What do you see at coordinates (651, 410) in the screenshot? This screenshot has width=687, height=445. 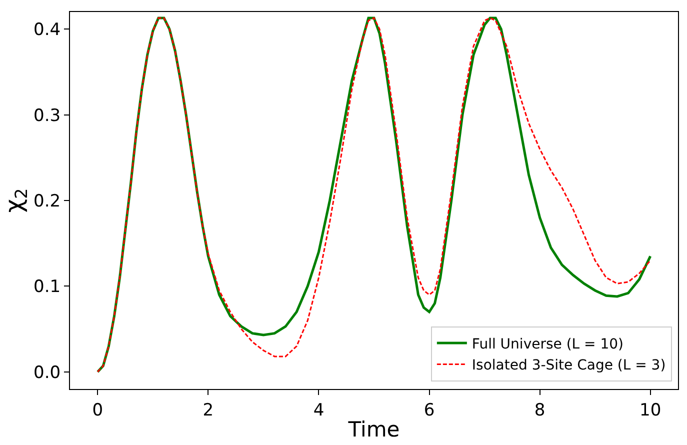 I see `x-tick-label: 10` at bounding box center [651, 410].